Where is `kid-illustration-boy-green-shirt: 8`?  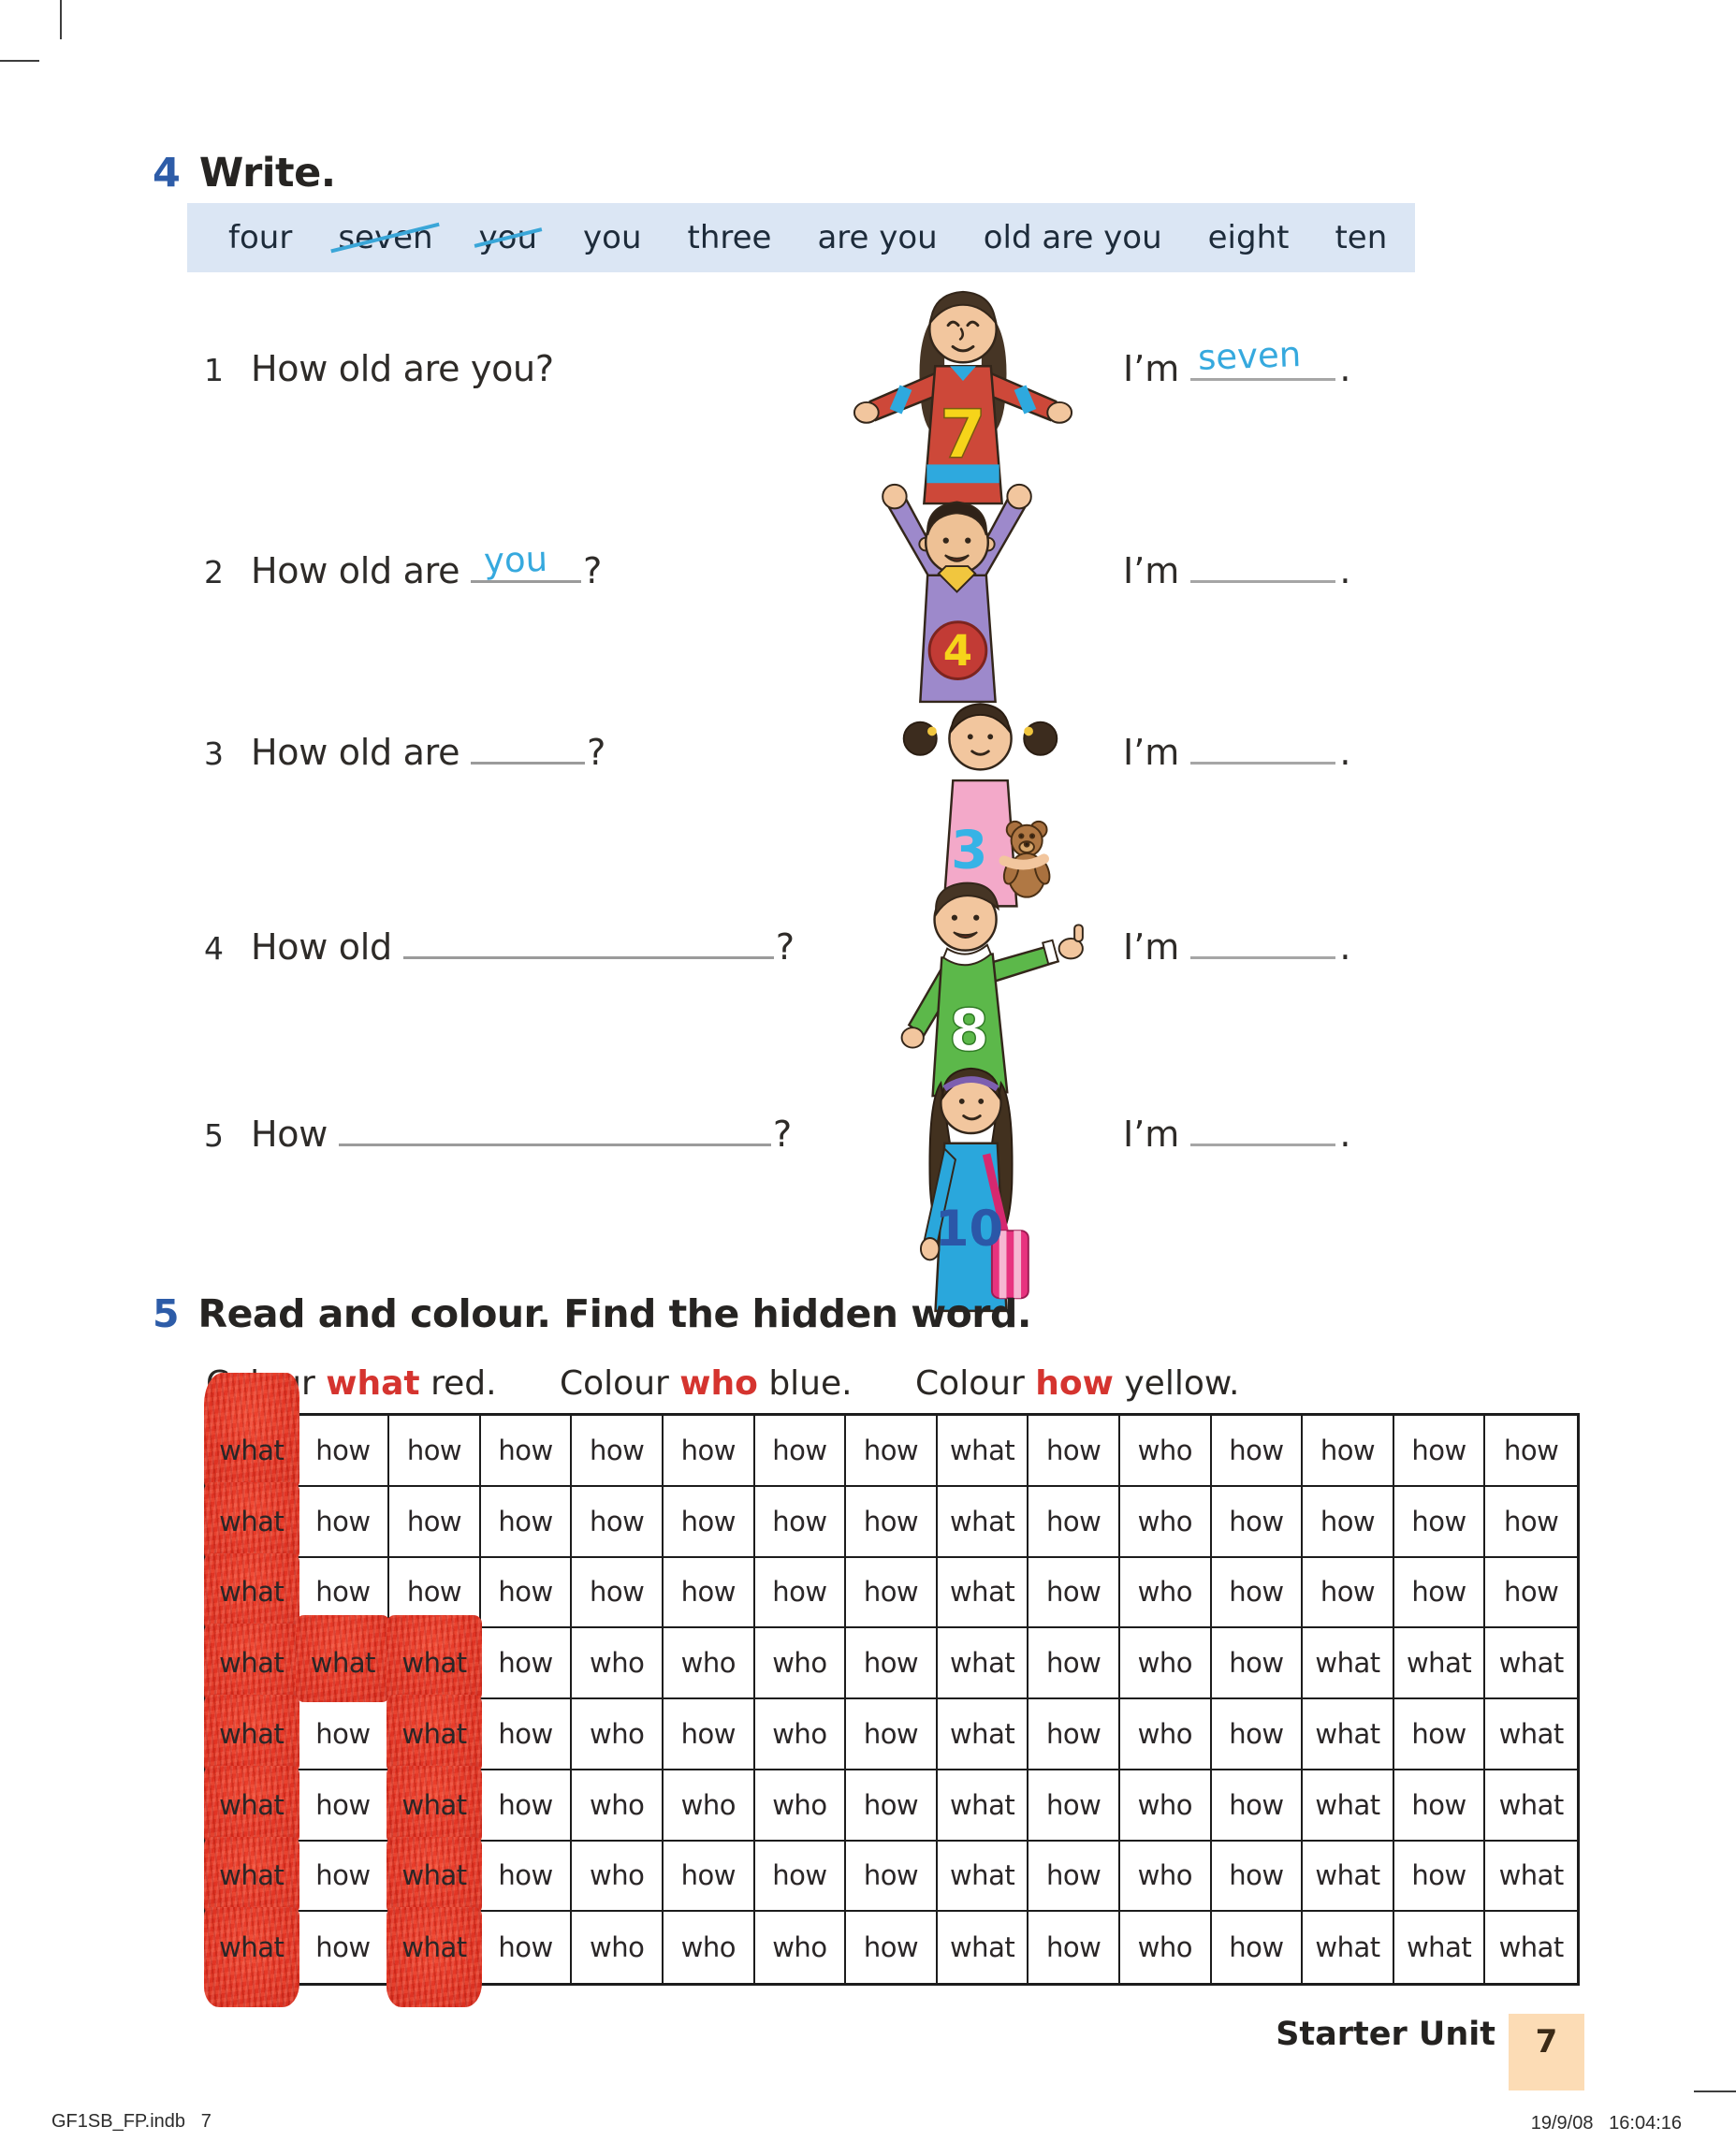 kid-illustration-boy-green-shirt: 8 is located at coordinates (992, 989).